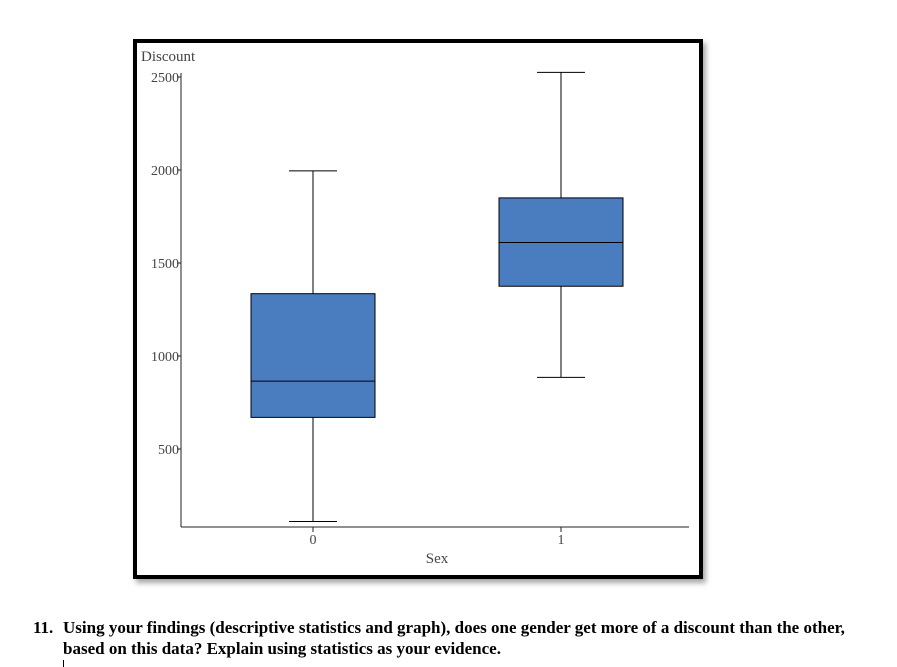  Describe the element at coordinates (165, 171) in the screenshot. I see `y-tick-label: 2000` at that location.